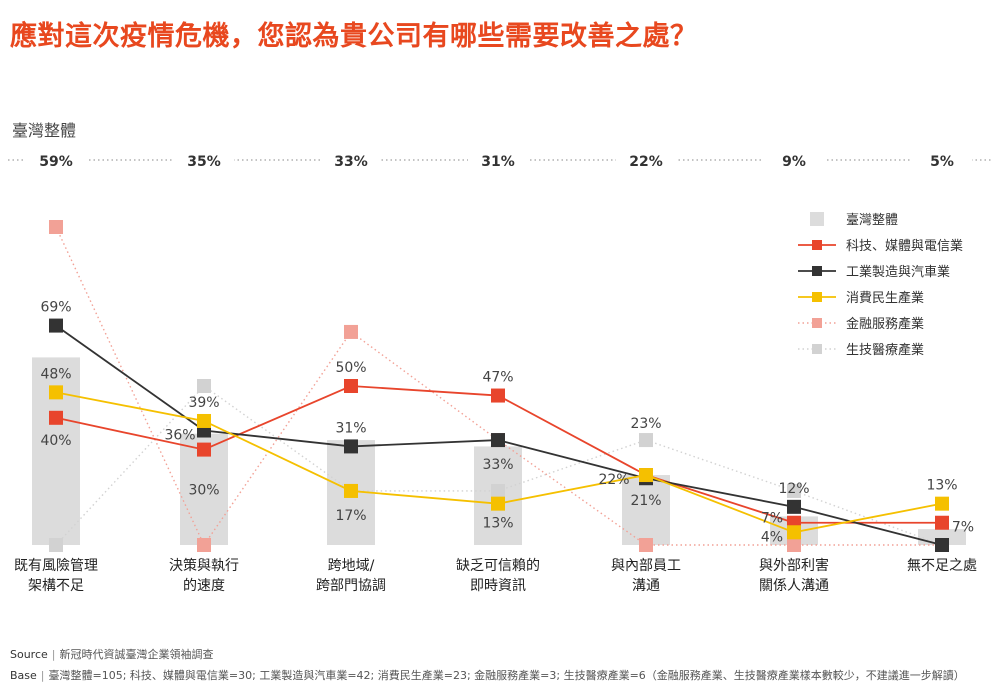 Image resolution: width=1000 pixels, height=694 pixels. Describe the element at coordinates (350, 368) in the screenshot. I see `data-label: 50%` at that location.